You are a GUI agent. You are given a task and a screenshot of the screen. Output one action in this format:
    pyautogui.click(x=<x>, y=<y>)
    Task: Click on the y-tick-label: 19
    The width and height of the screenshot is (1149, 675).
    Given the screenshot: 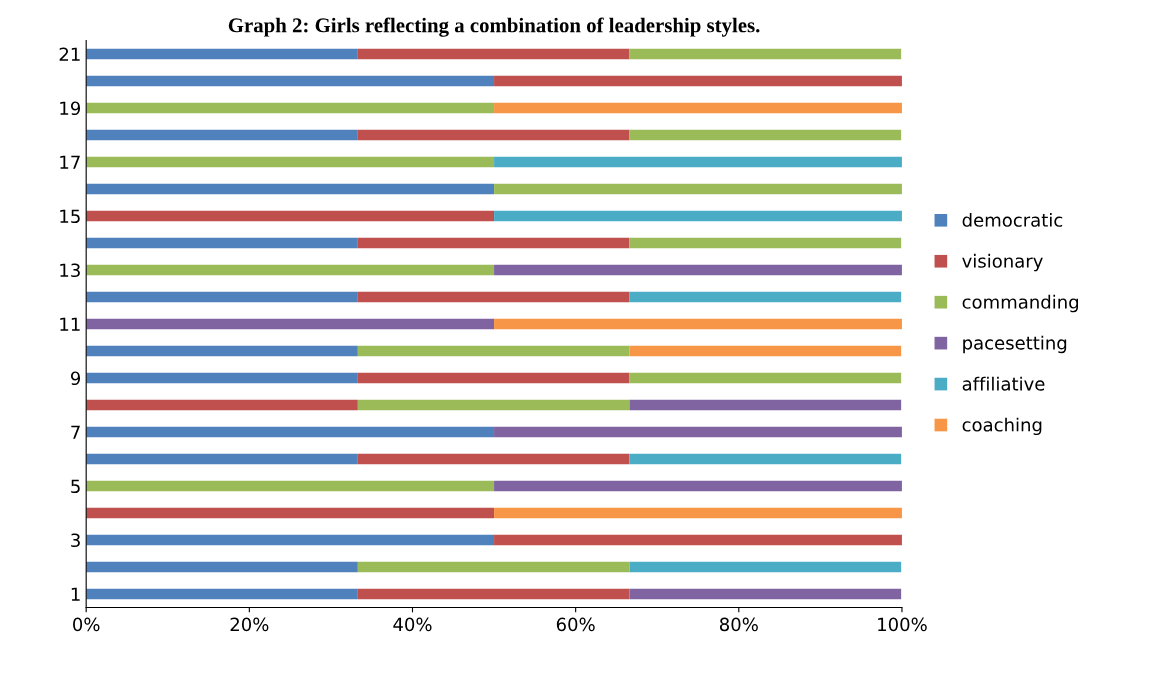 What is the action you would take?
    pyautogui.click(x=70, y=108)
    